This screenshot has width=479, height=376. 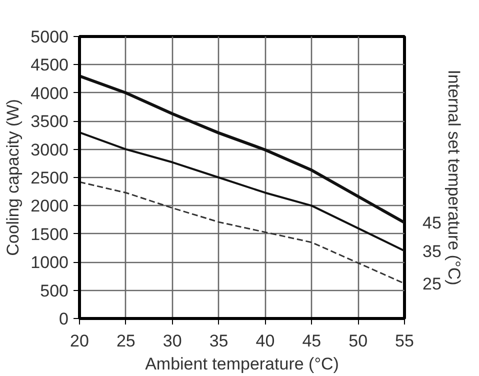 I want to click on x-tick-label: 30, so click(x=172, y=341).